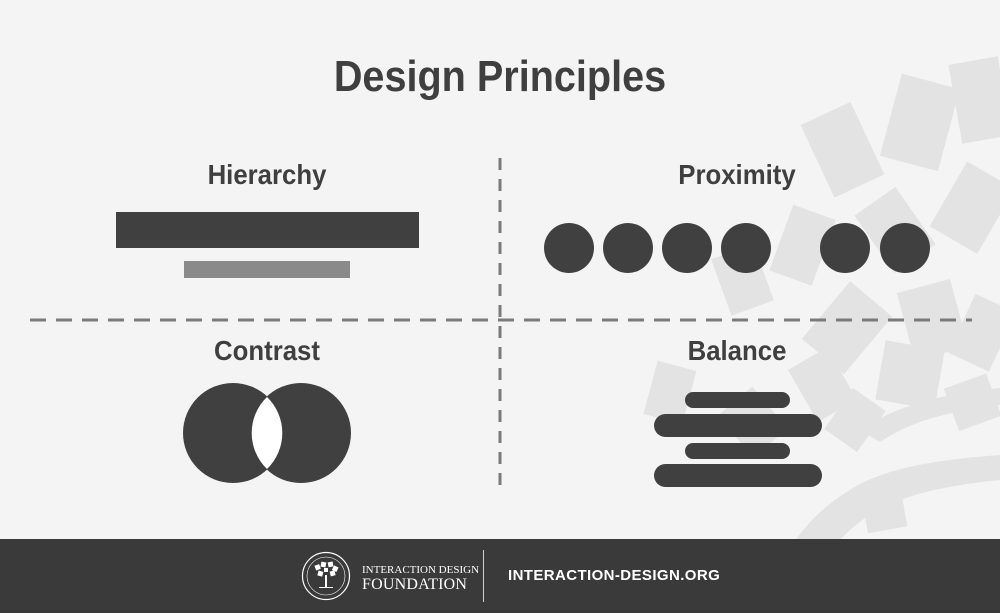 This screenshot has width=1000, height=613. Describe the element at coordinates (614, 575) in the screenshot. I see `footer-url-link: INTERACTION-DESIGN.ORG` at that location.